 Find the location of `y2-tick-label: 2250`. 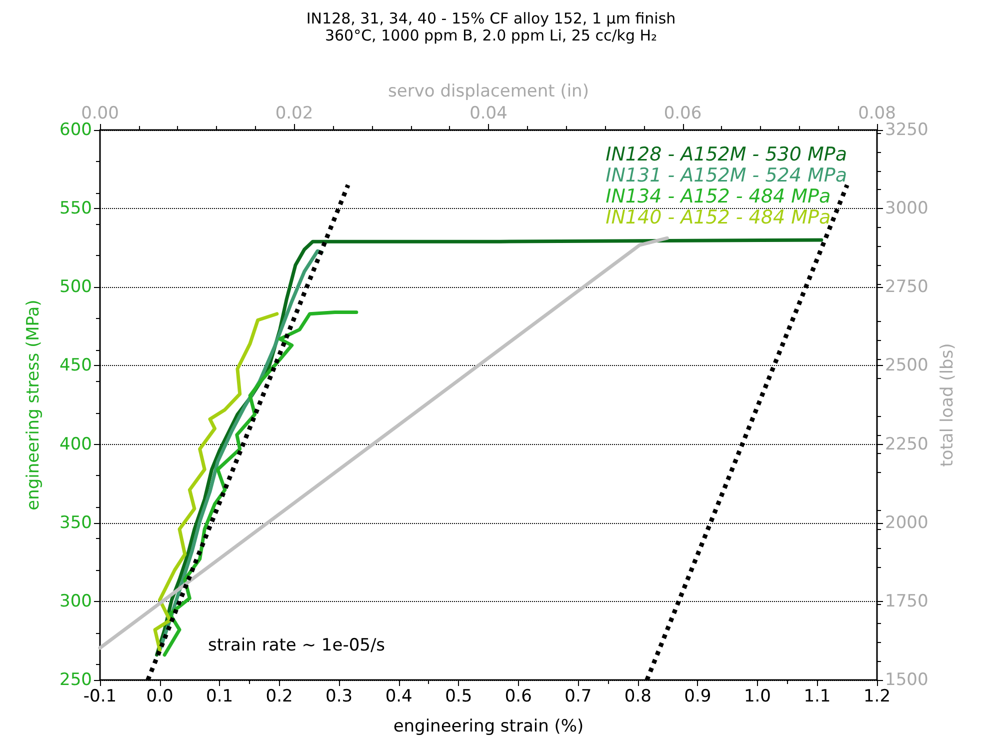

y2-tick-label: 2250 is located at coordinates (906, 444).